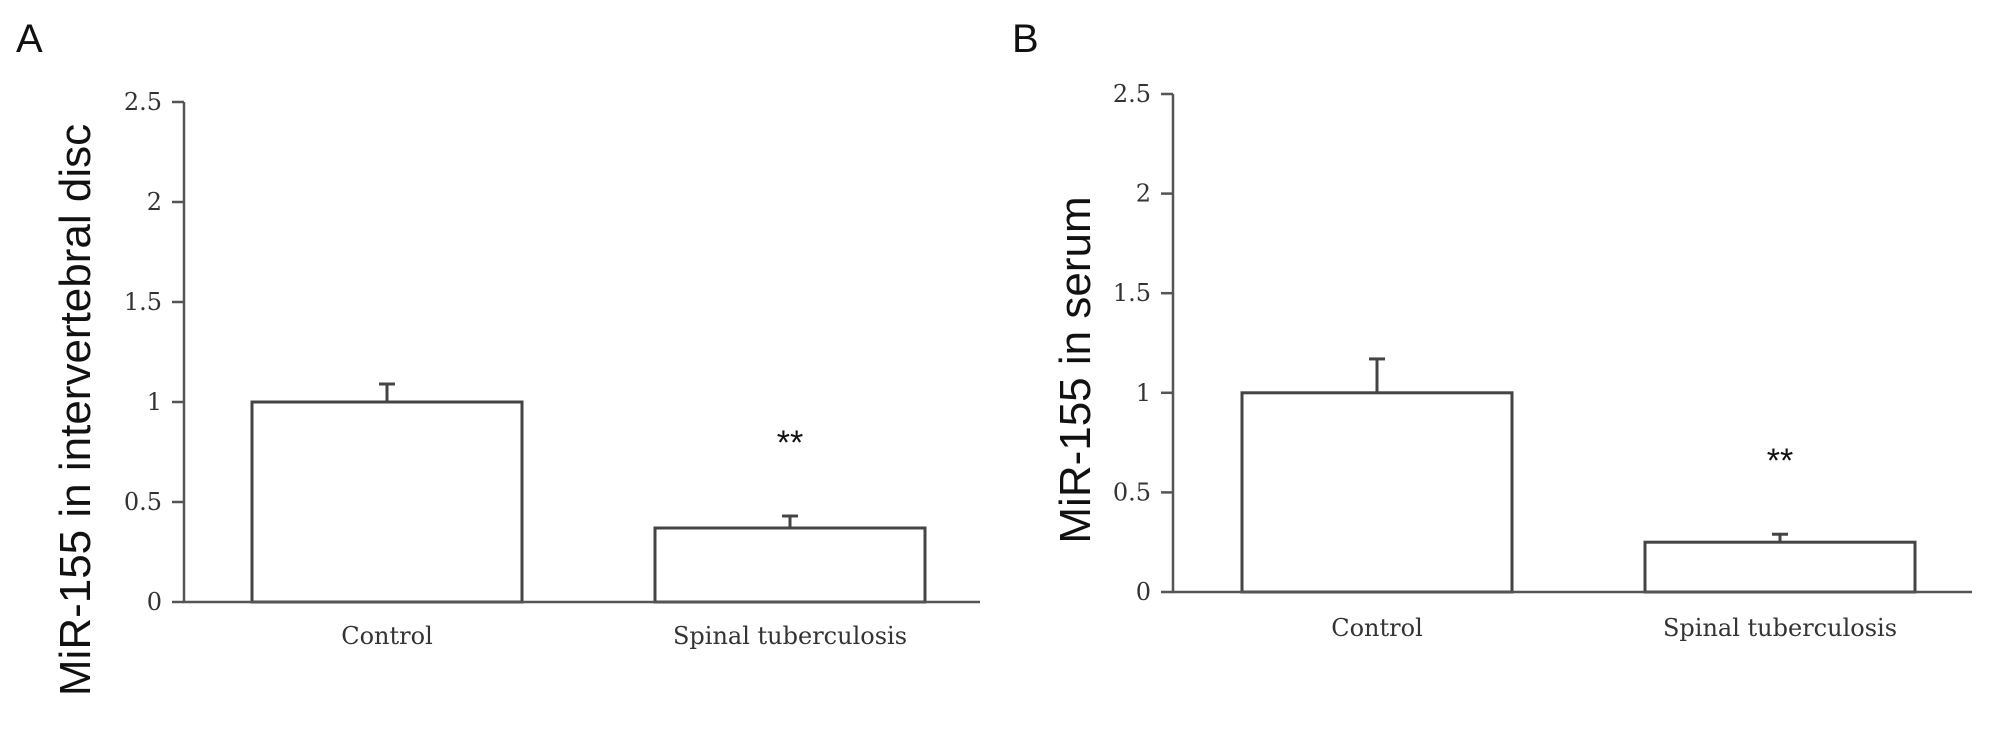 This screenshot has height=751, width=2008. What do you see at coordinates (1075, 369) in the screenshot?
I see `y-axis-label: MiR-155 in serum` at bounding box center [1075, 369].